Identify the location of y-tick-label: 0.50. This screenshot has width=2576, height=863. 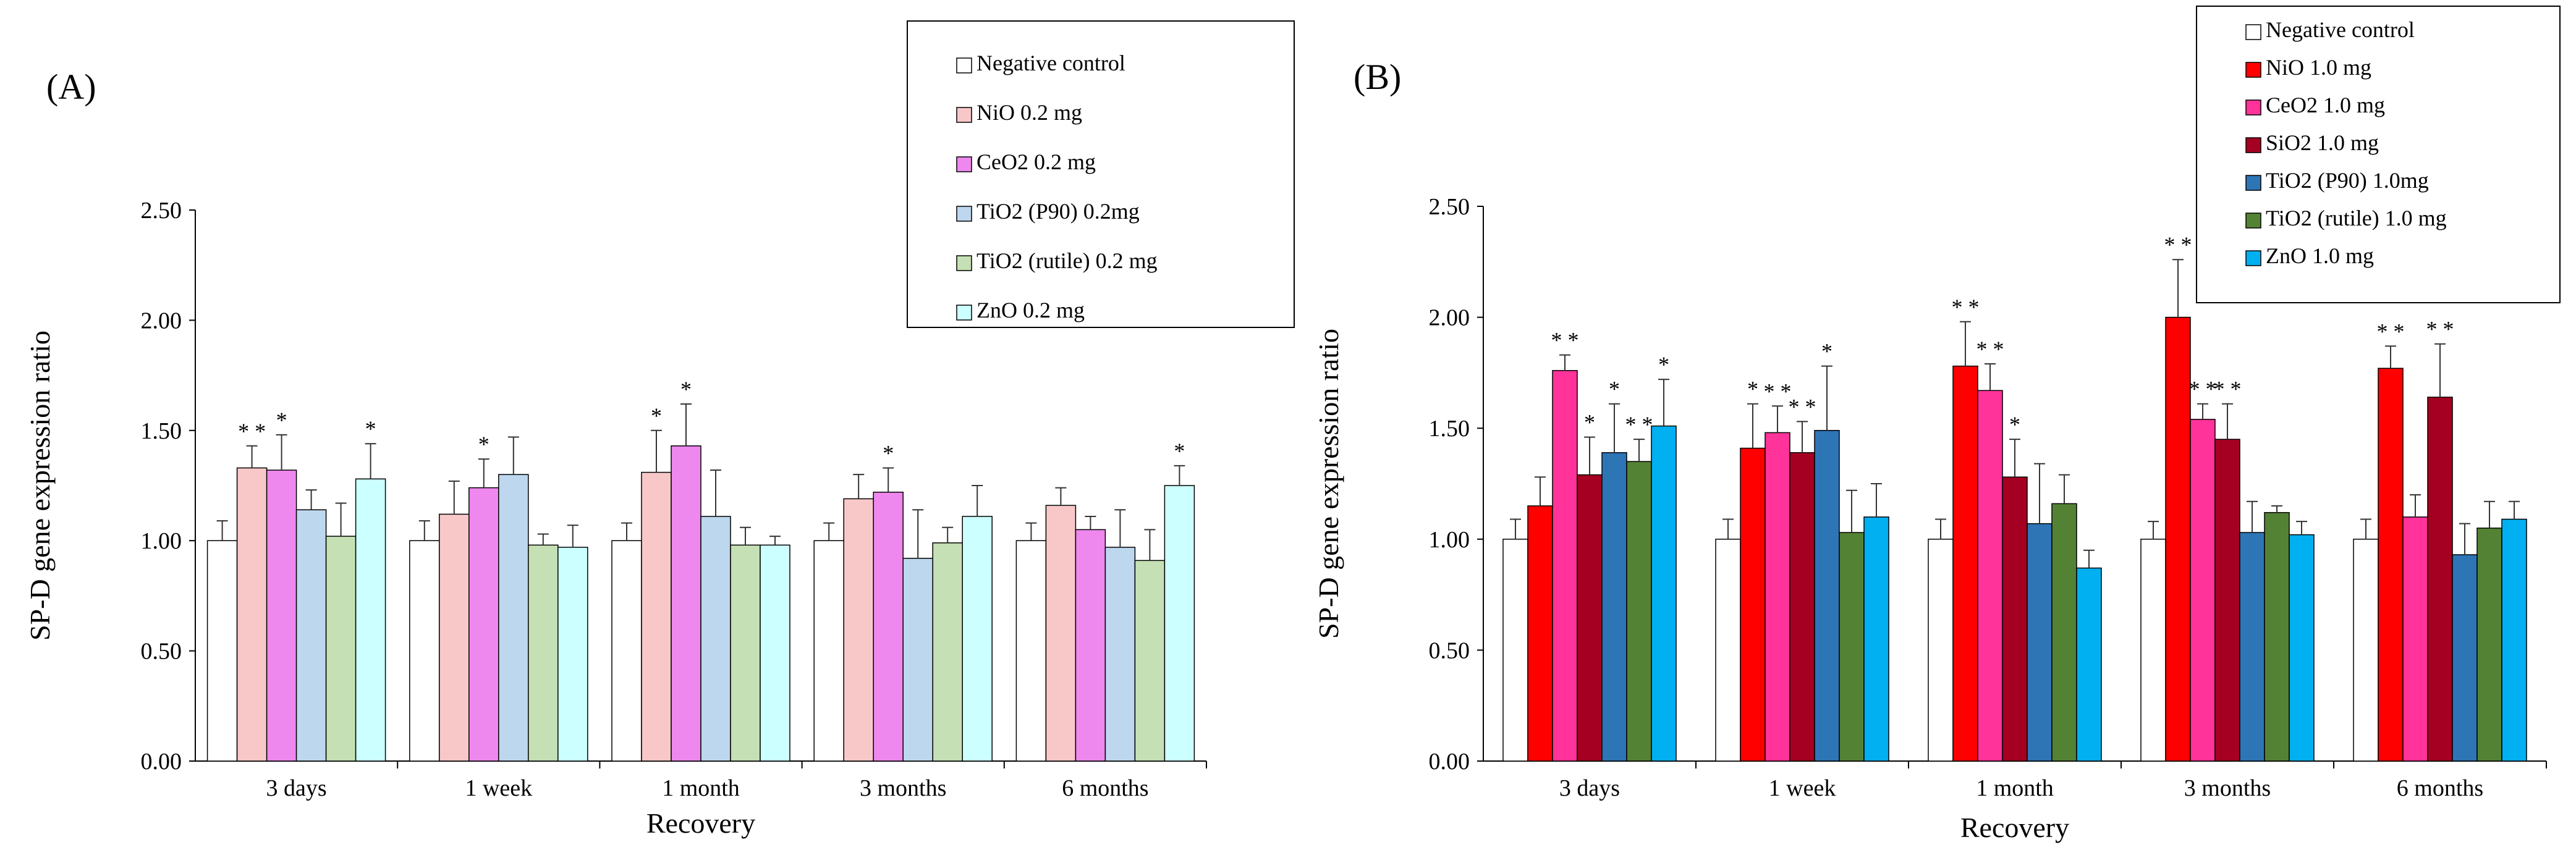
(161, 652).